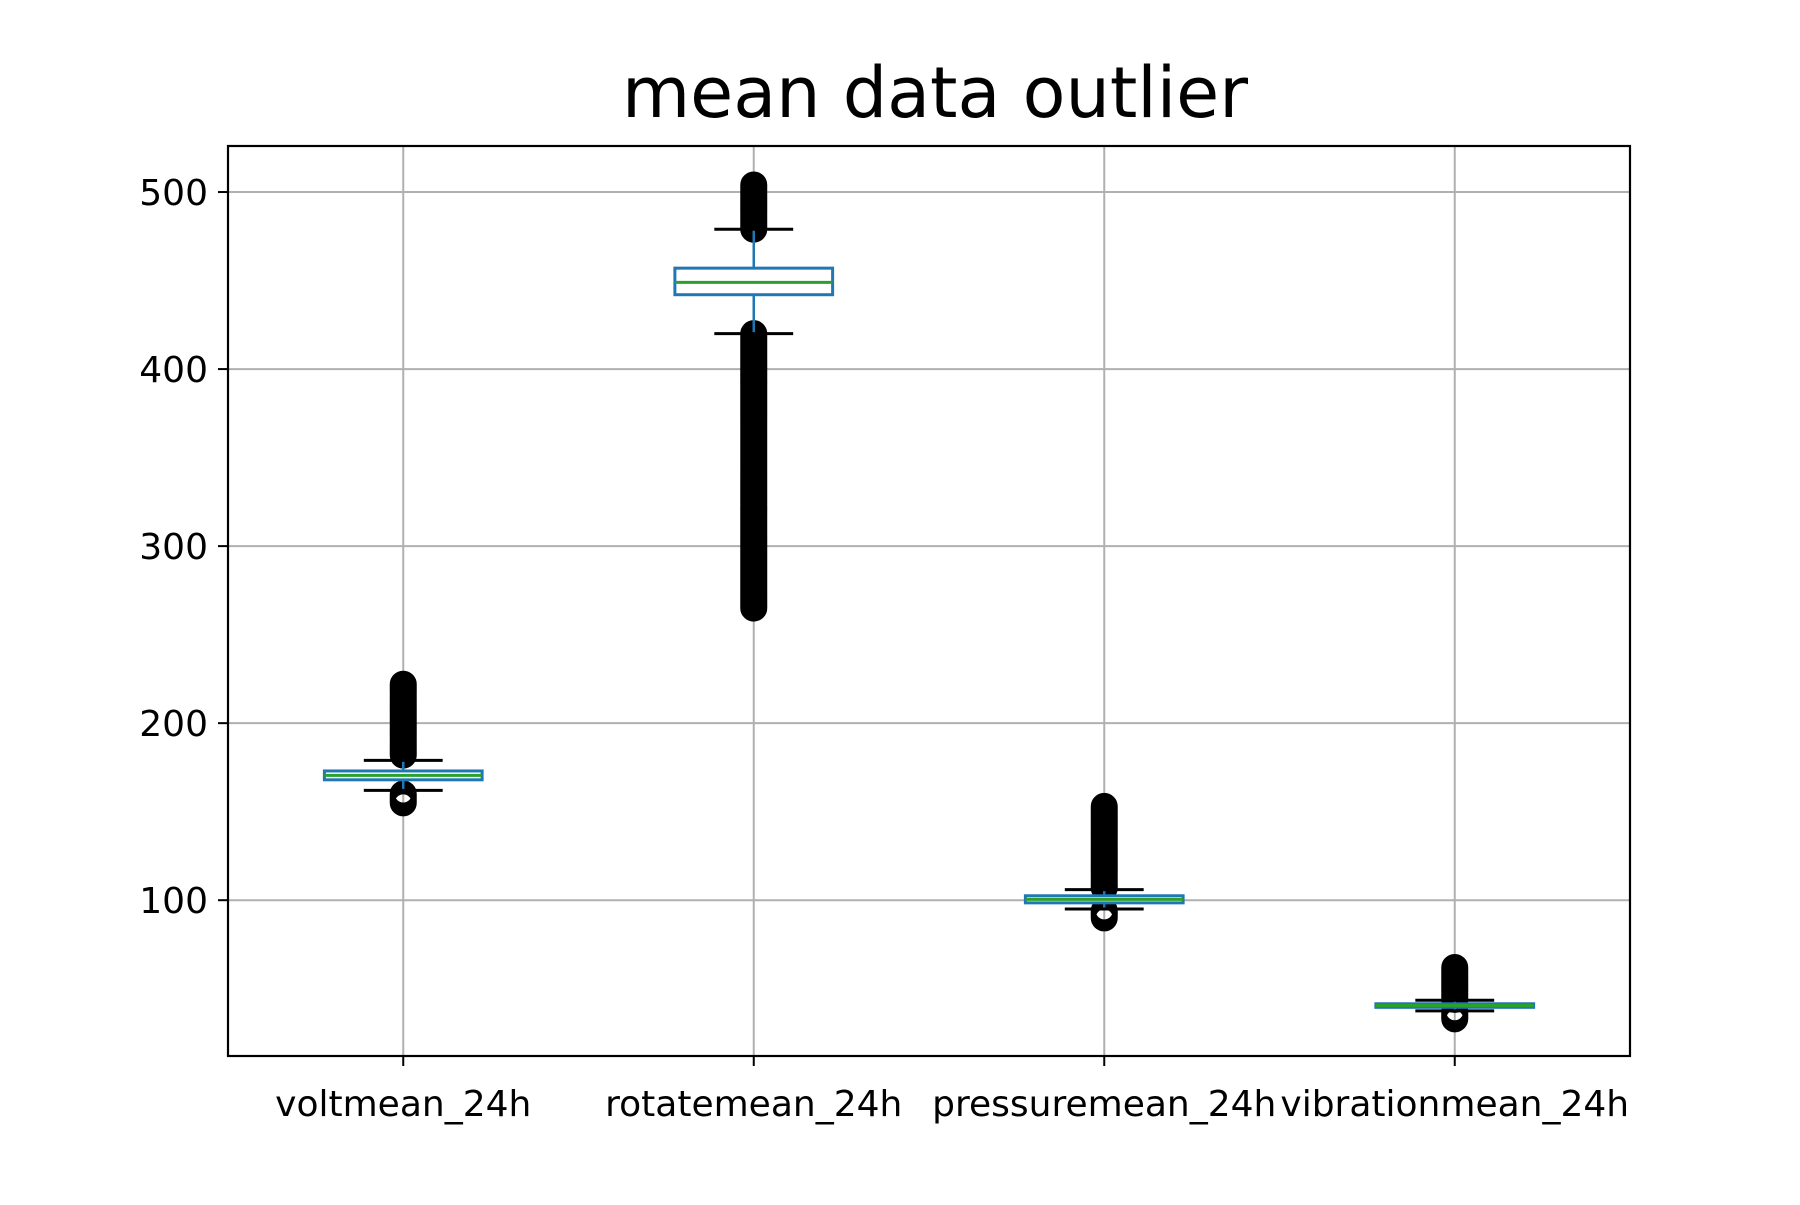 This screenshot has height=1205, width=1800. Describe the element at coordinates (173, 370) in the screenshot. I see `y-tick-label: 400` at that location.